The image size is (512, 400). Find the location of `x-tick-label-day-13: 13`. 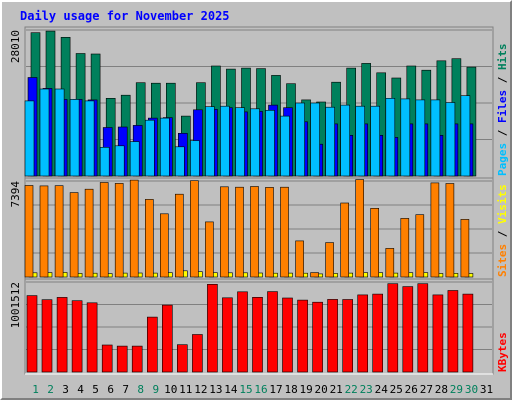

x-tick-label-day-13: 13 is located at coordinates (215, 389).